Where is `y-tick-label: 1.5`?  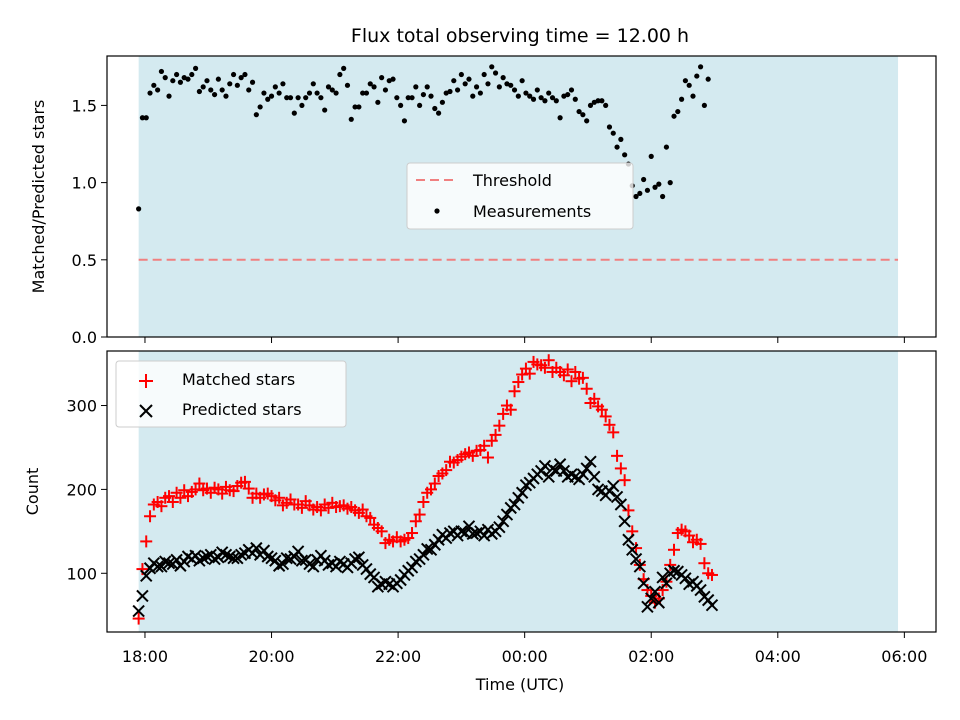 y-tick-label: 1.5 is located at coordinates (84, 105).